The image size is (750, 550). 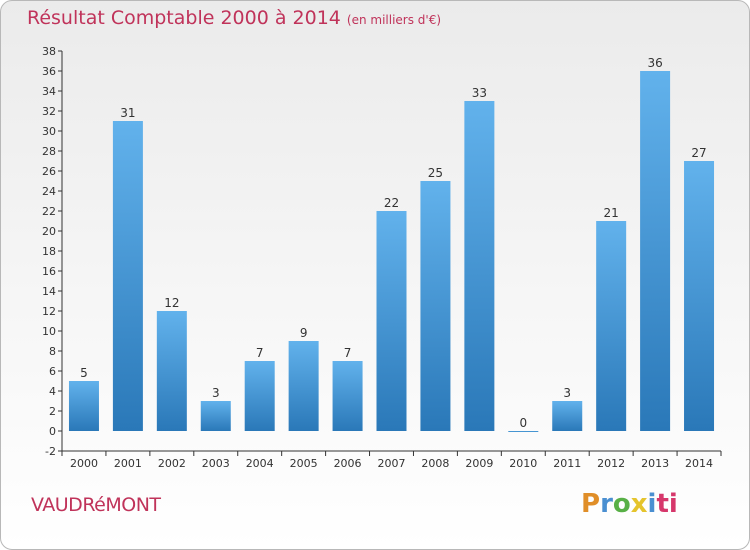 What do you see at coordinates (479, 463) in the screenshot?
I see `x-tick-label: 2009` at bounding box center [479, 463].